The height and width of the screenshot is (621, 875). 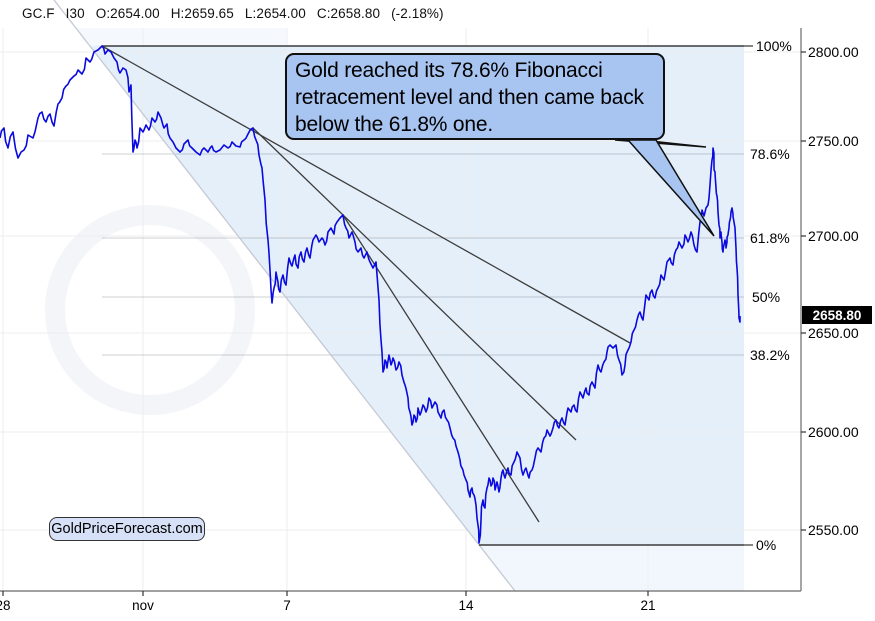 What do you see at coordinates (770, 238) in the screenshot?
I see `fib-level-label: 61.8%` at bounding box center [770, 238].